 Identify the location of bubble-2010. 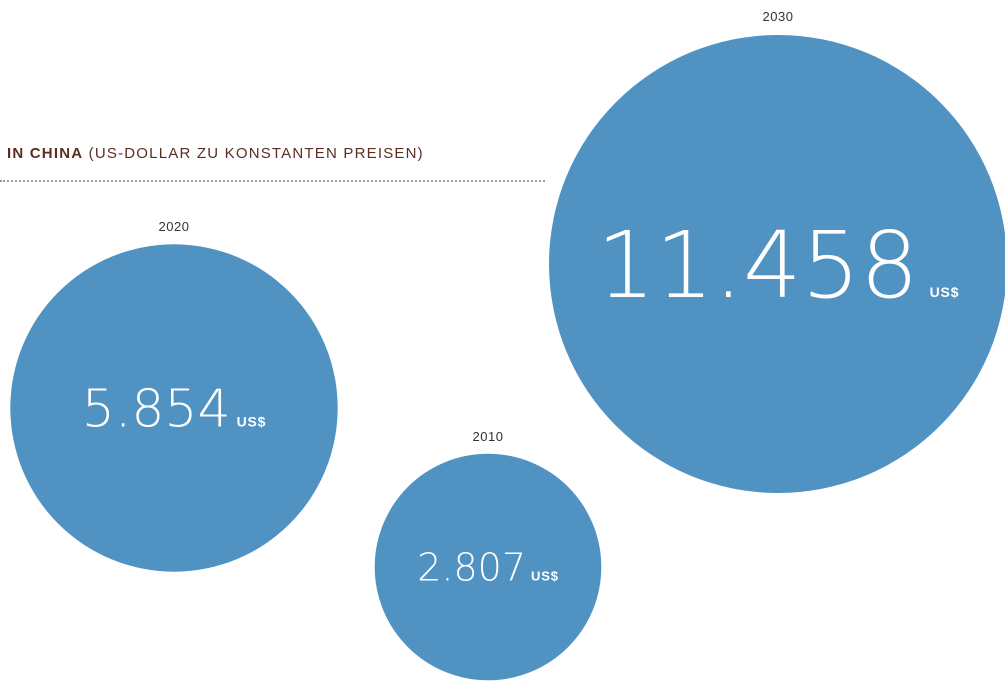
(488, 567).